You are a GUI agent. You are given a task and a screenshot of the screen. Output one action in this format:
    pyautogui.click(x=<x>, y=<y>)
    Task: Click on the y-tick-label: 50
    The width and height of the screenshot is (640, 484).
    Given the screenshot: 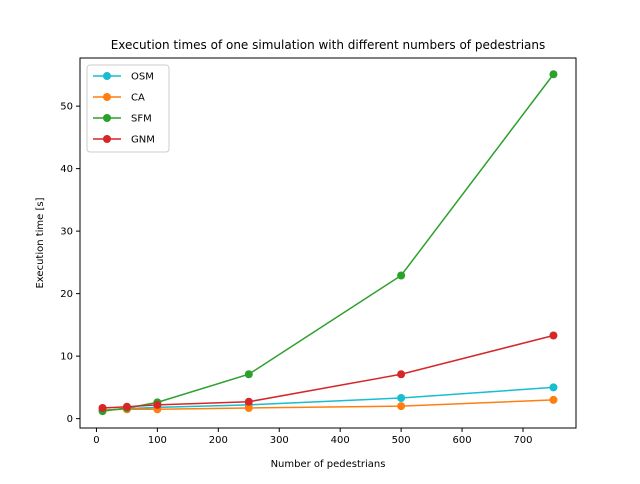 What is the action you would take?
    pyautogui.click(x=66, y=107)
    